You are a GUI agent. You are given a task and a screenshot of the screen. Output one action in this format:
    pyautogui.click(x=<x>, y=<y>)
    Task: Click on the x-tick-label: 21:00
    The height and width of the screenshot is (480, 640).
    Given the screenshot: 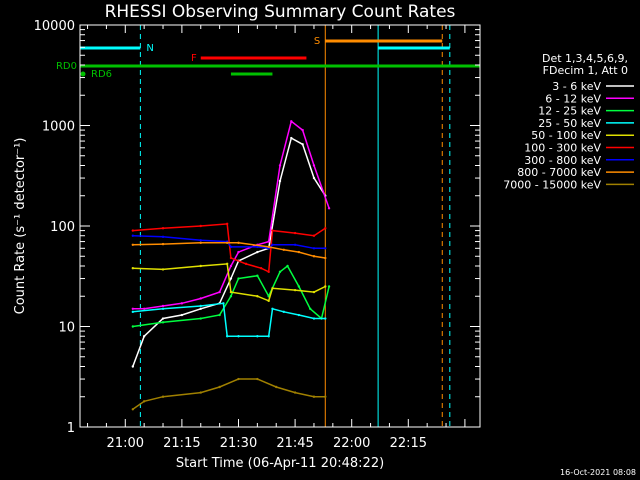 What is the action you would take?
    pyautogui.click(x=125, y=443)
    